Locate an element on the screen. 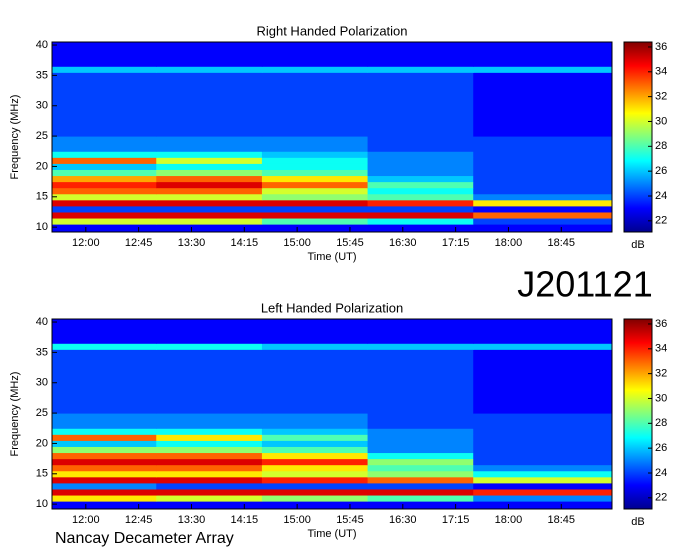 The image size is (680, 552). colorbar-tick-label: 28 is located at coordinates (661, 423).